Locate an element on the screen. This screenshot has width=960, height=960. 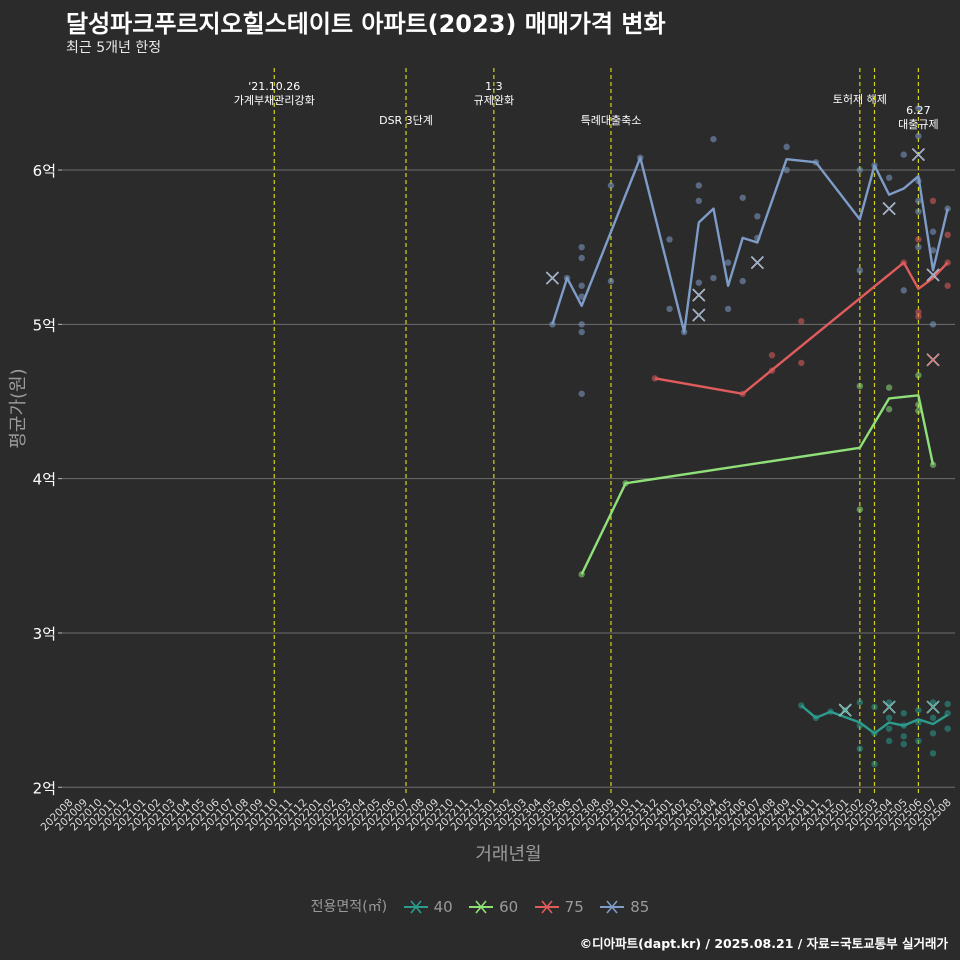
event-label-line: 토허제 해제 is located at coordinates (860, 99).